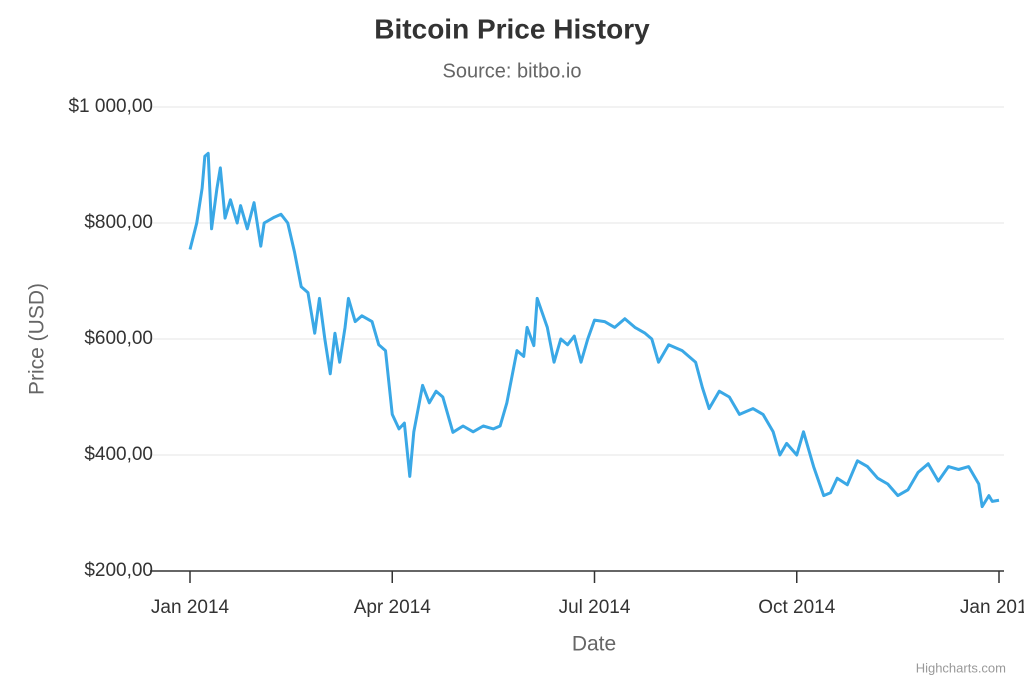  Describe the element at coordinates (190, 607) in the screenshot. I see `x-tick-label: Jan 2014` at that location.